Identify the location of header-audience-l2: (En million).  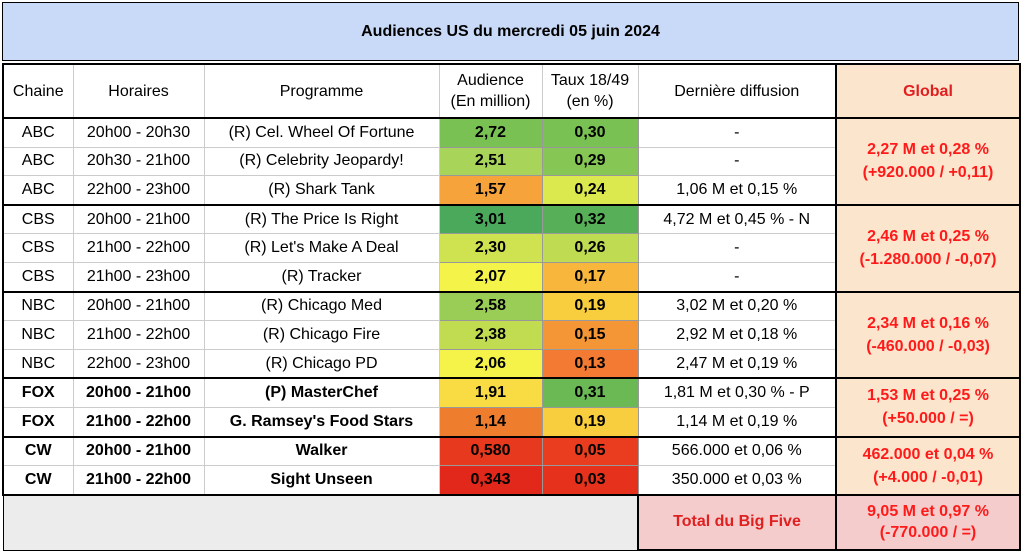
(490, 101).